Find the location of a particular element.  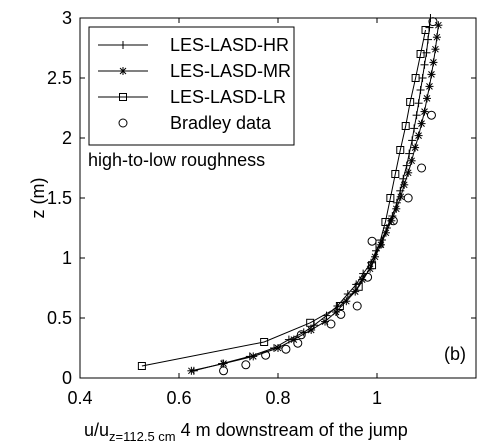

series-4-point-13-c is located at coordinates (408, 198).